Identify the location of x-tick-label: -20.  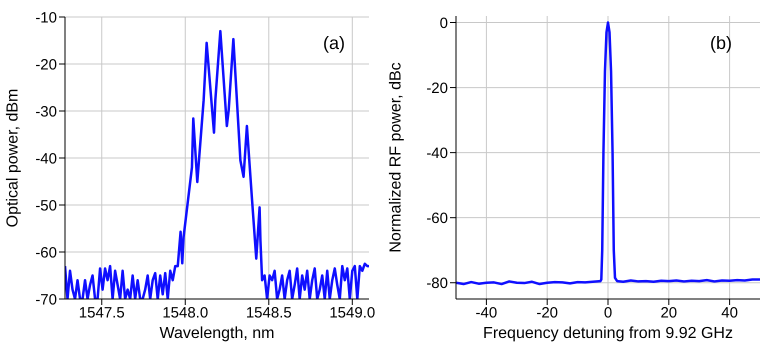
(547, 313).